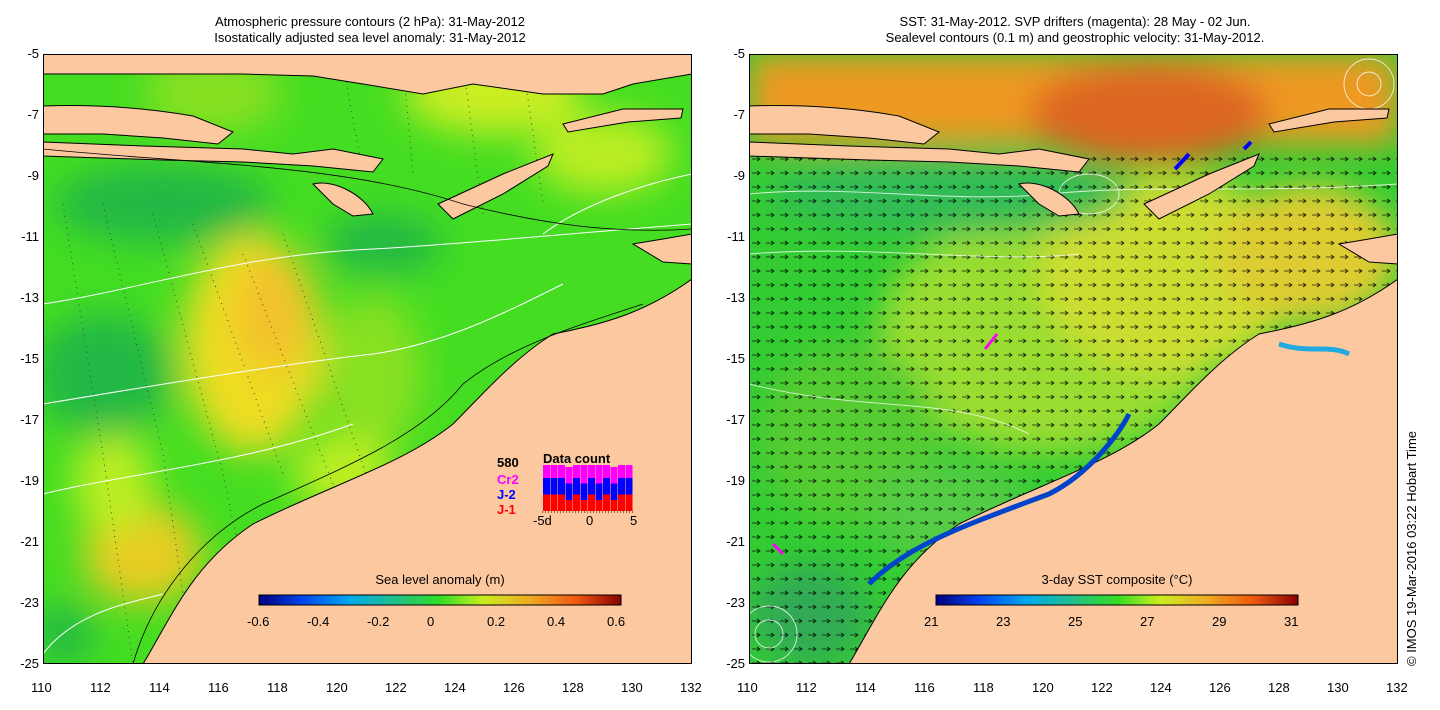  What do you see at coordinates (1411, 548) in the screenshot?
I see `credit-text: © IMOS 19-Mar-2016 03:22 Hobart Time` at bounding box center [1411, 548].